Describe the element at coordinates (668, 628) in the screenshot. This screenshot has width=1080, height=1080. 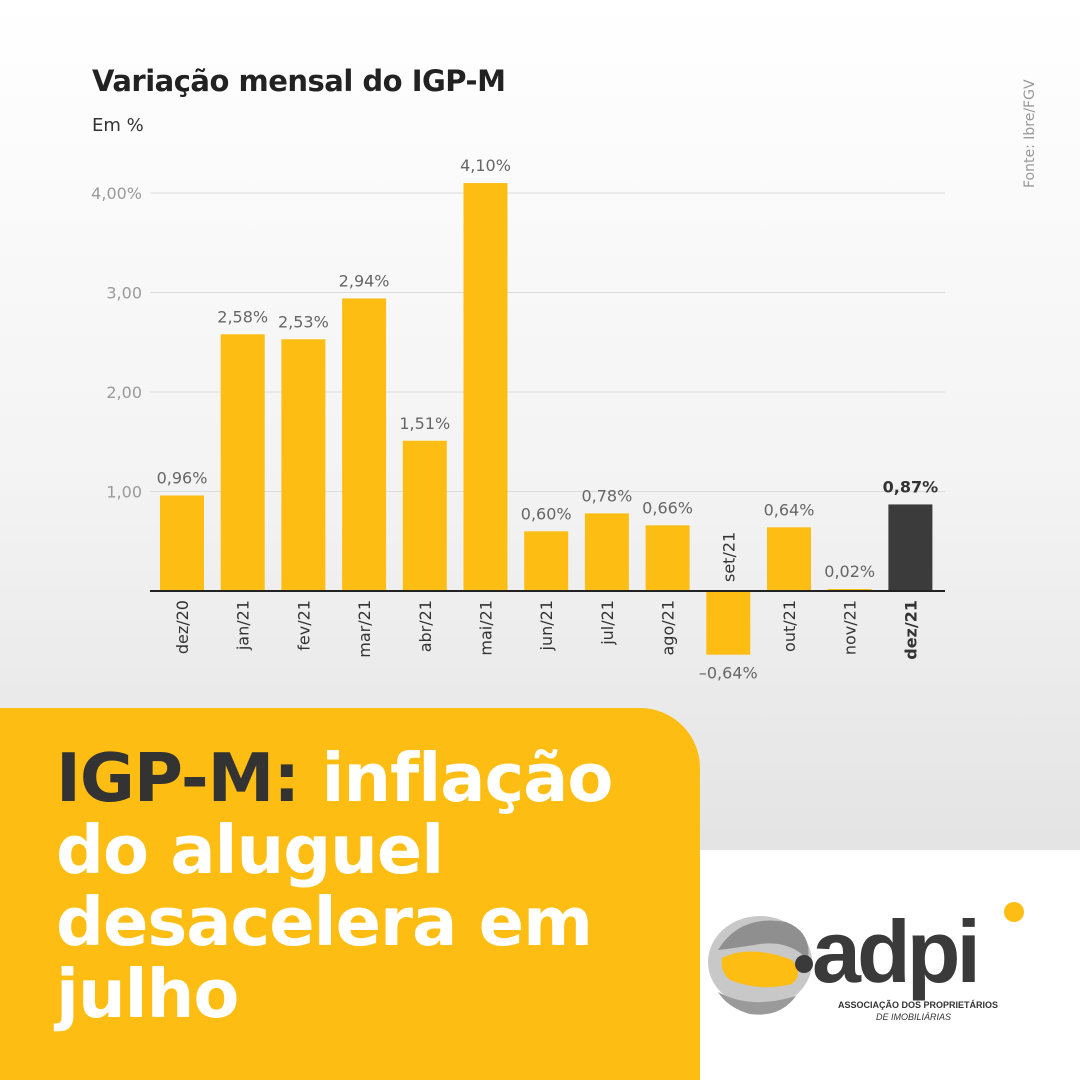
I see `x-tick-label: ago/21` at that location.